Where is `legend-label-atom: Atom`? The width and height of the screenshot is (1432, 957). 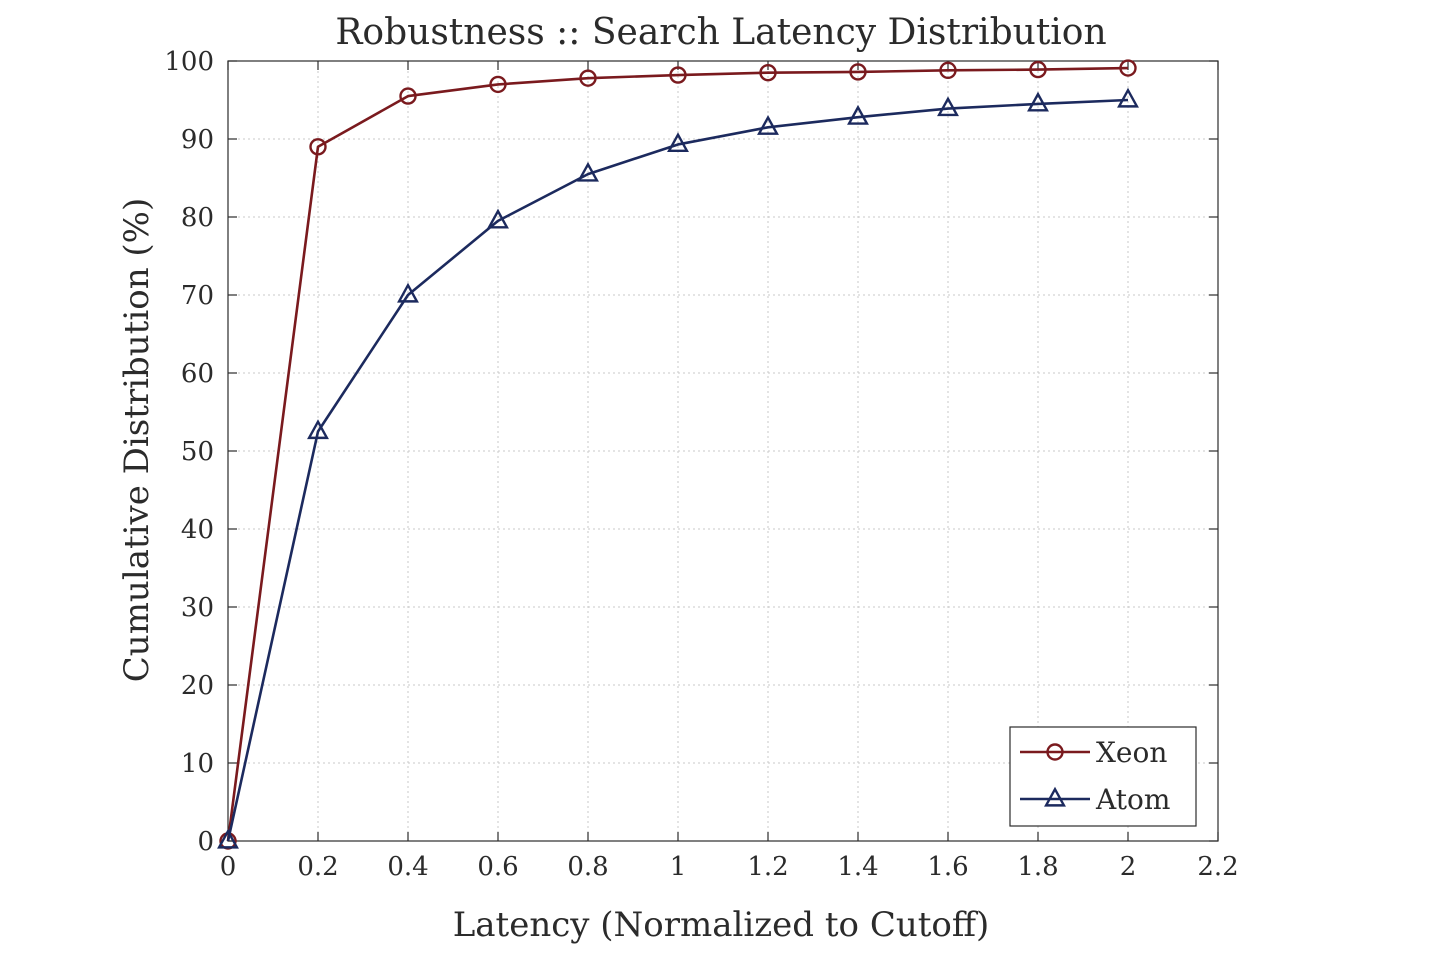 legend-label-atom: Atom is located at coordinates (1132, 799).